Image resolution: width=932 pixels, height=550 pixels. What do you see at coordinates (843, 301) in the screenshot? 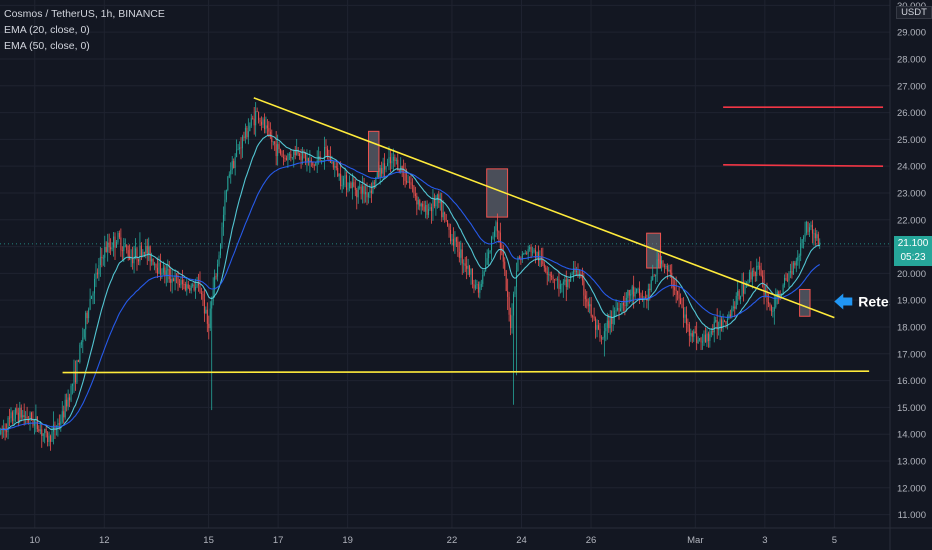
I see `retest-arrow-icon` at bounding box center [843, 301].